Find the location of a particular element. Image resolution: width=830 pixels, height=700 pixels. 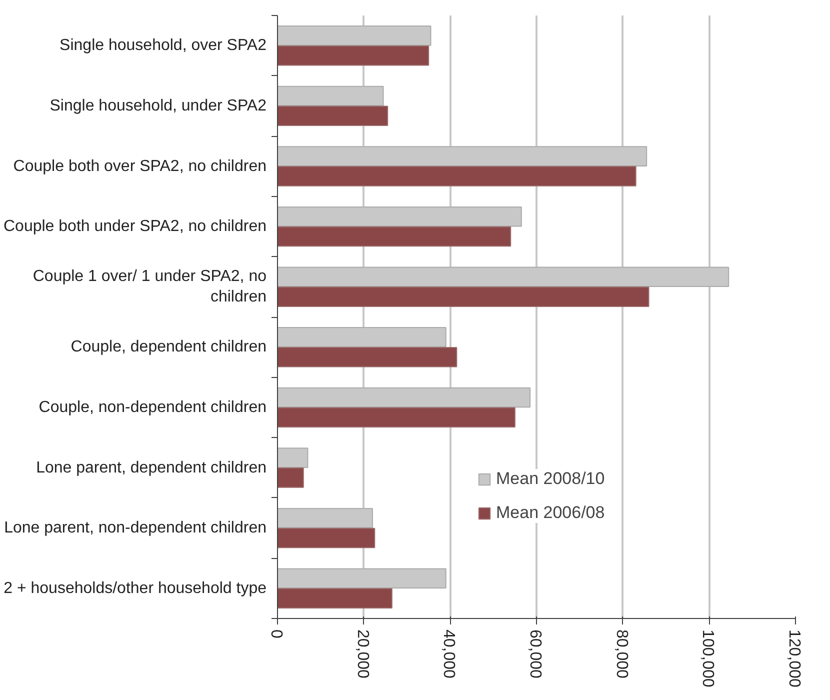

x-tick-label: 0 is located at coordinates (276, 634).